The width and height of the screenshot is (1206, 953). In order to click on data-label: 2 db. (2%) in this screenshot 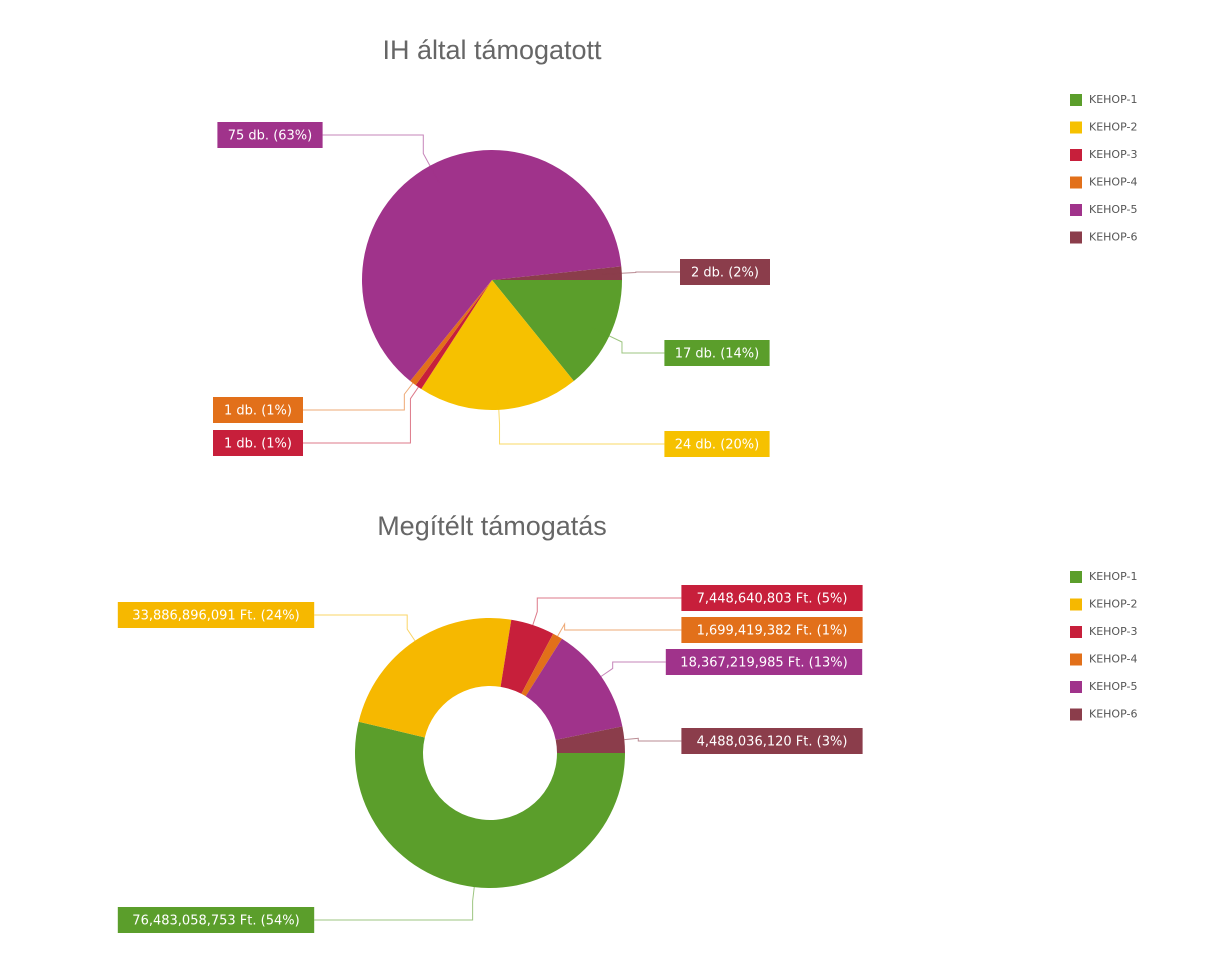, I will do `click(725, 273)`.